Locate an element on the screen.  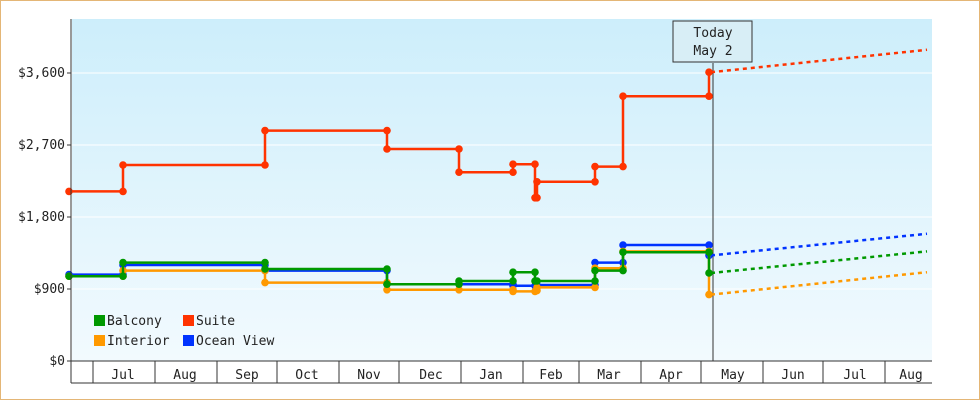
y-tick-label: $1,800 is located at coordinates (41, 217).